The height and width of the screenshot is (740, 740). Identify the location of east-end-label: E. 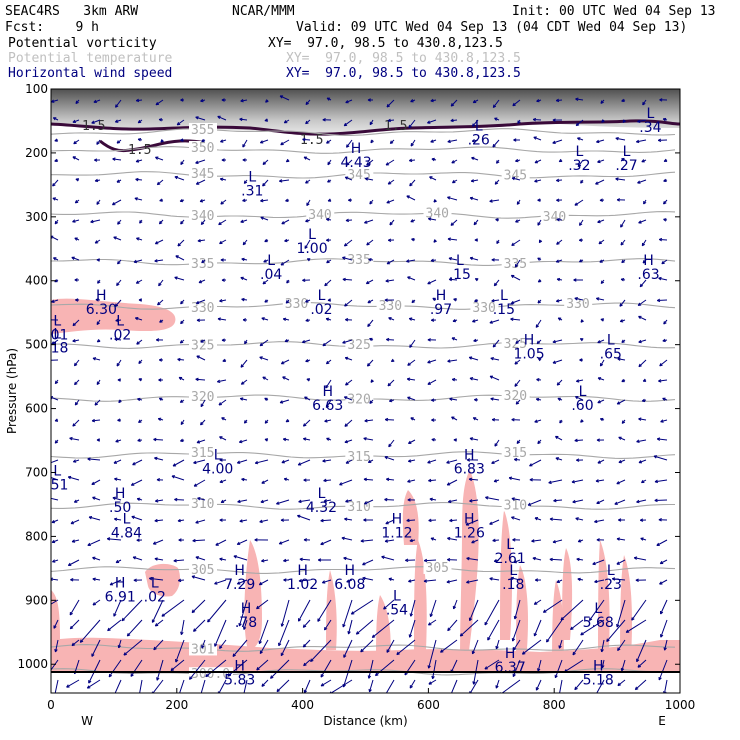
(662, 721).